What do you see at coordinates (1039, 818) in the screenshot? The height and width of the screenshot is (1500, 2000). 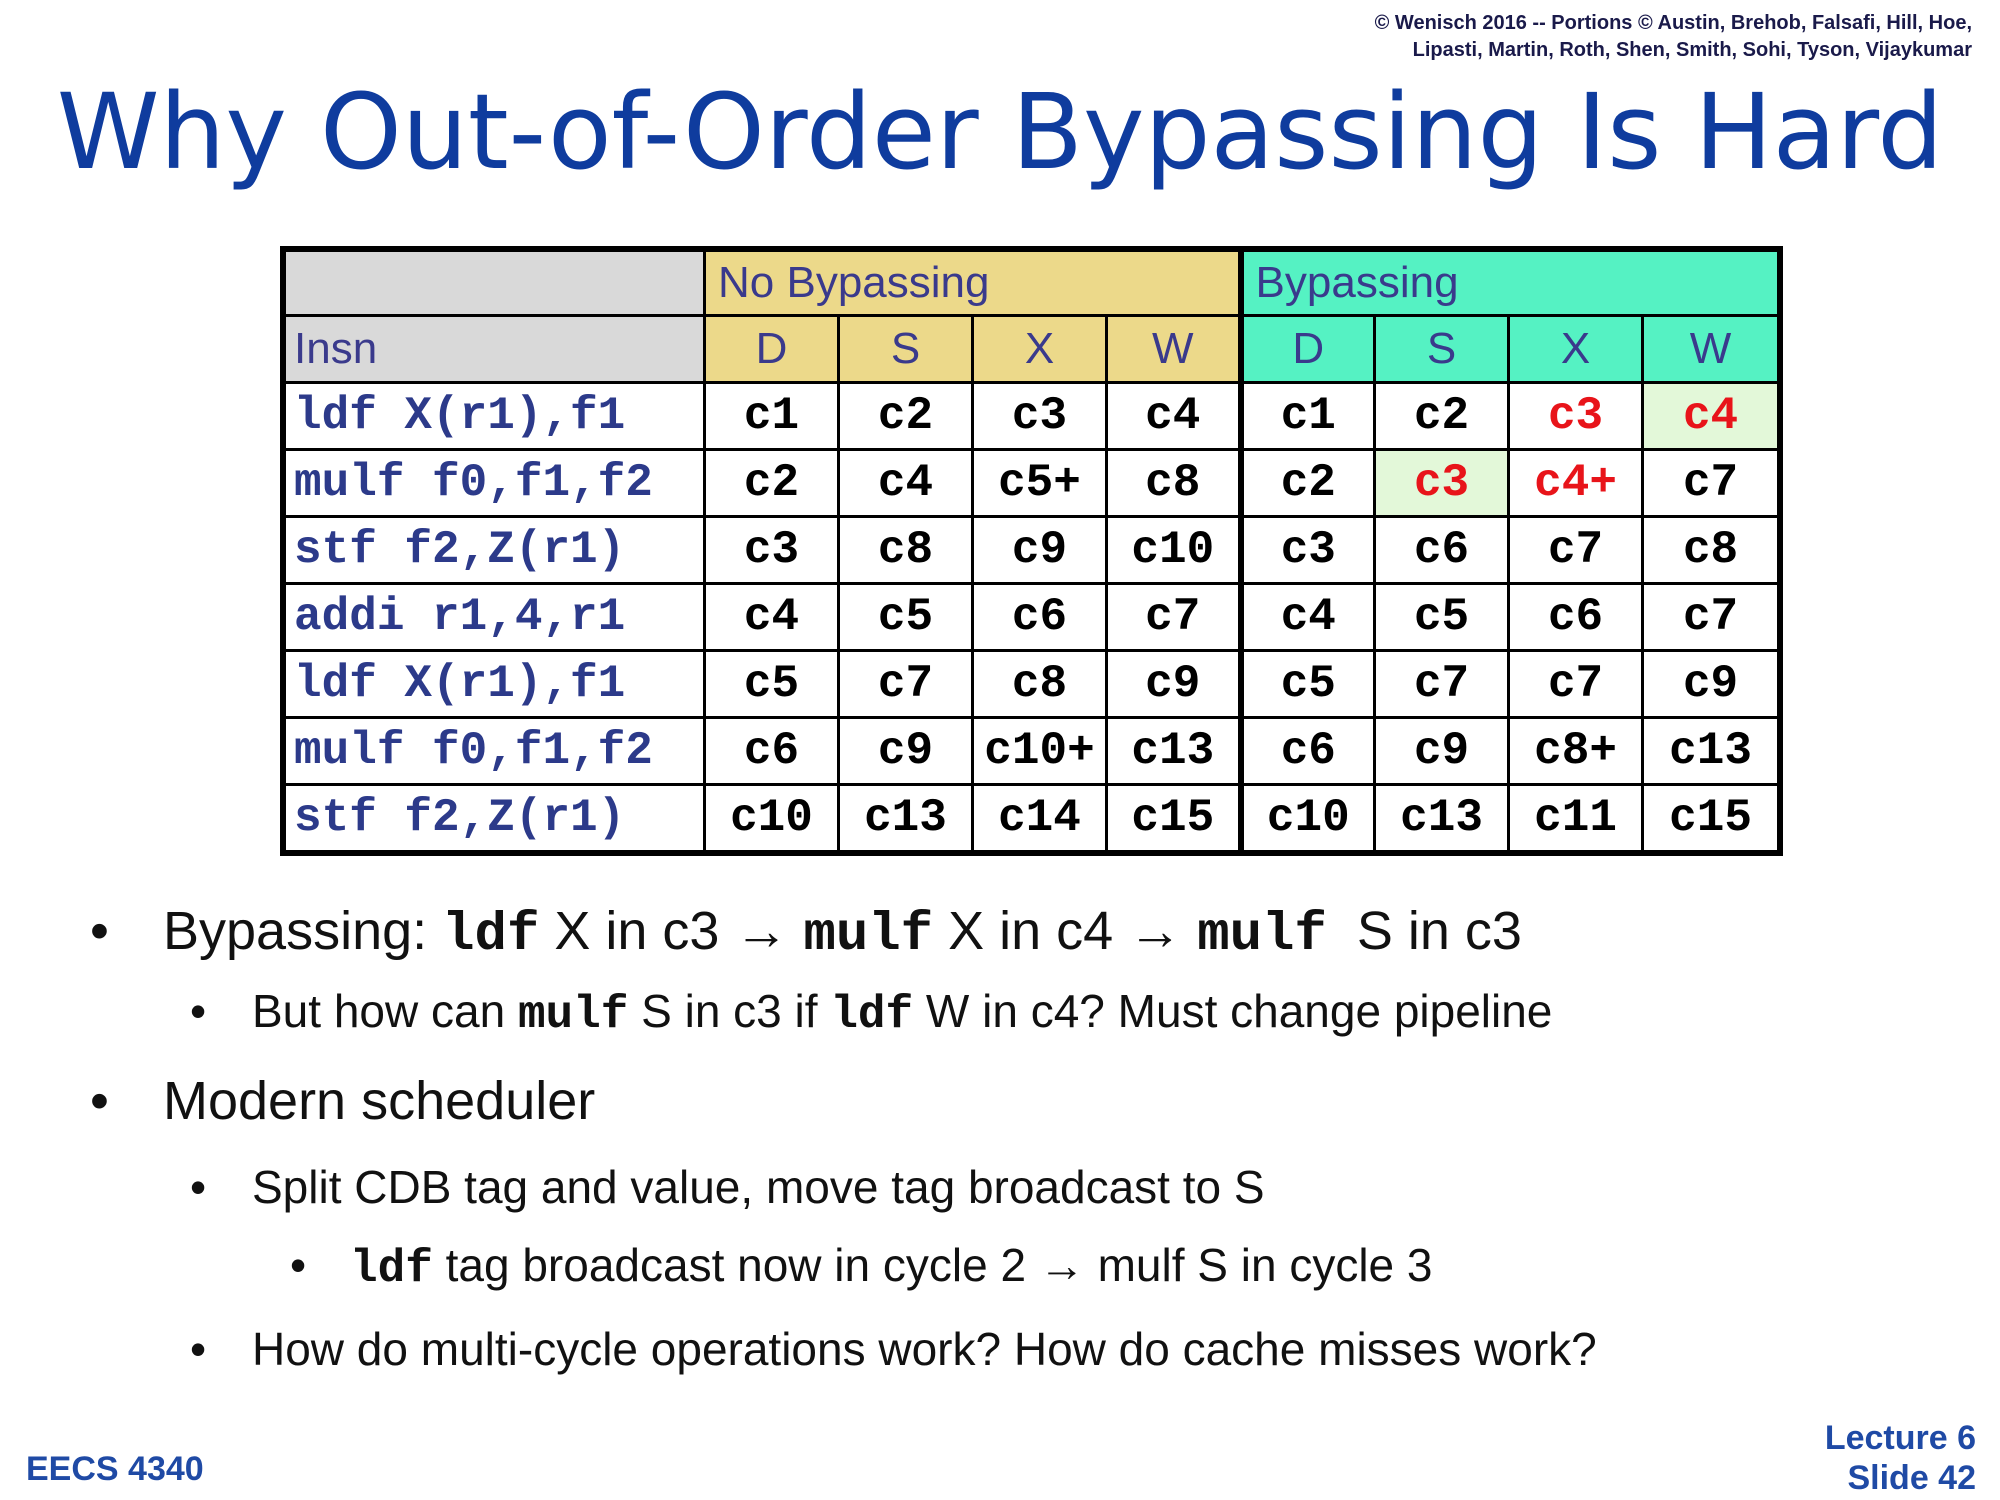 I see `cycle-cell: c14` at bounding box center [1039, 818].